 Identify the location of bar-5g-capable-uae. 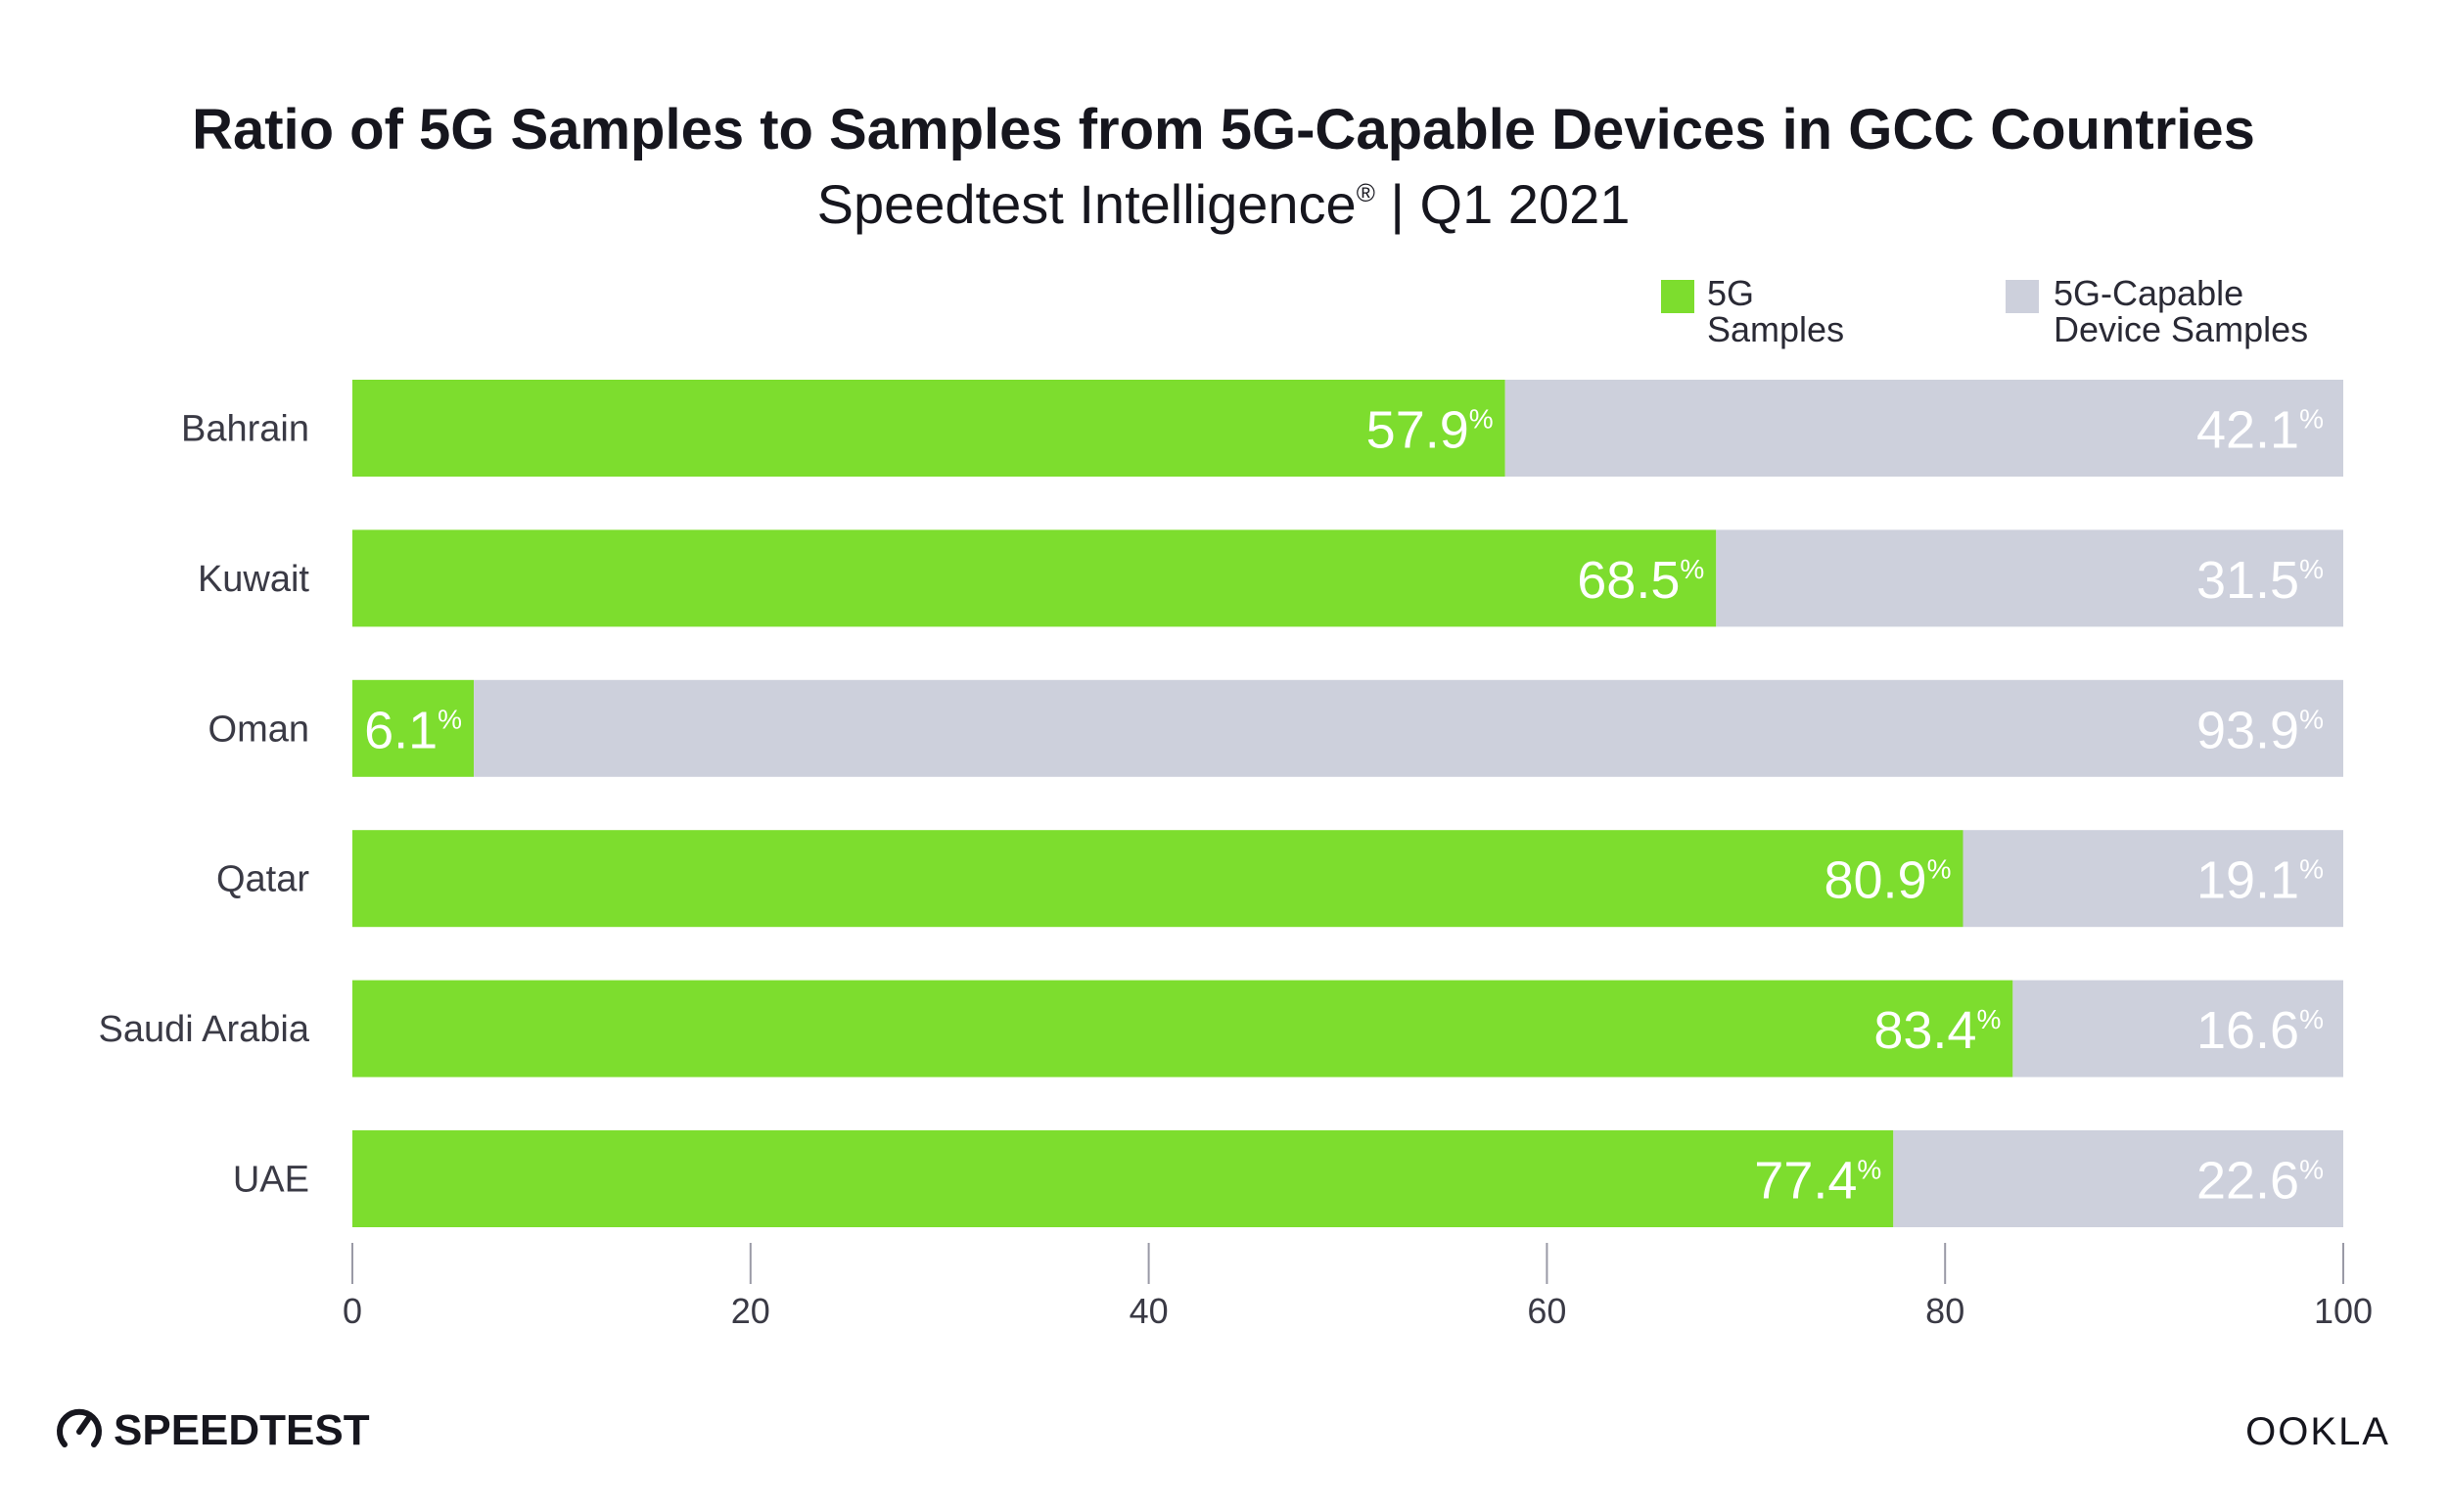
(2118, 1178).